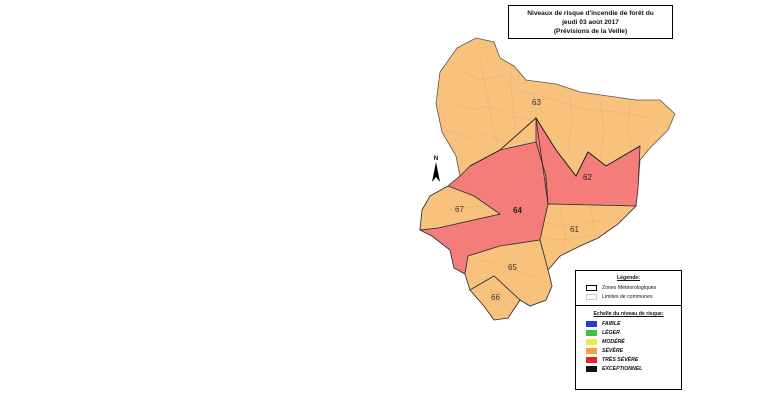  Describe the element at coordinates (591, 288) in the screenshot. I see `zone-border-swatch` at that location.